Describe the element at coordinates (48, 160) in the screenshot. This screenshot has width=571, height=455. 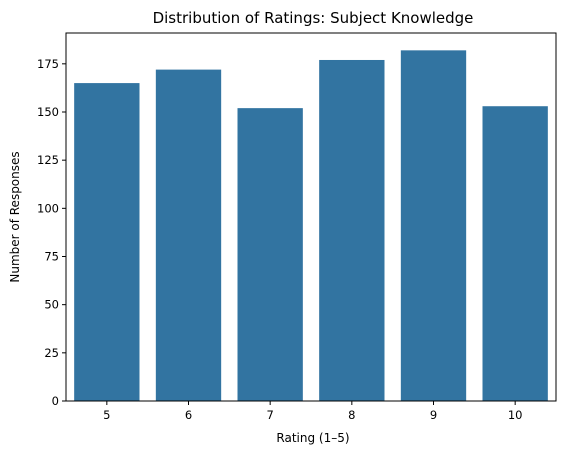
I see `y-tick-label: 125` at that location.